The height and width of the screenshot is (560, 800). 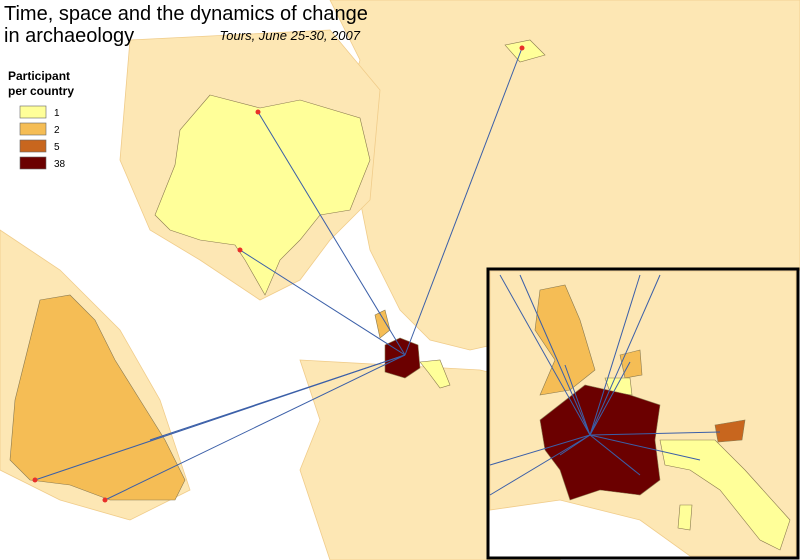 What do you see at coordinates (97, 397) in the screenshot?
I see `south-america` at bounding box center [97, 397].